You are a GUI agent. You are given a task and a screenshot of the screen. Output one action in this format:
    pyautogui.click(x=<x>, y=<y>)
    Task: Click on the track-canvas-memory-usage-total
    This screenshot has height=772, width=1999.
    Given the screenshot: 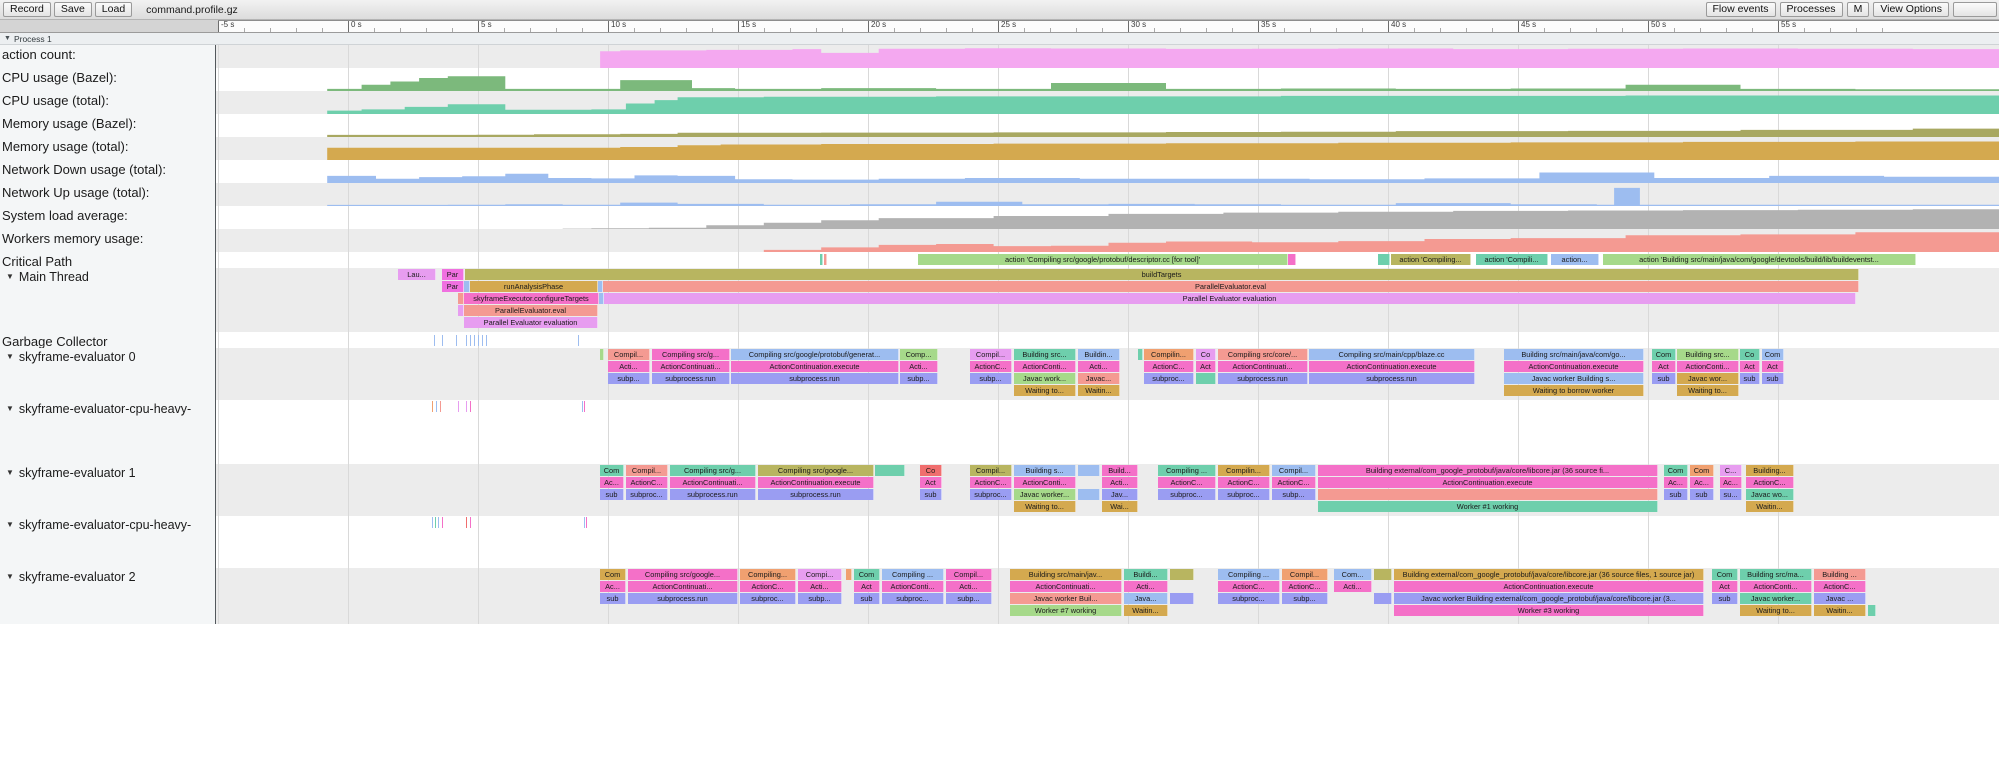 What is the action you would take?
    pyautogui.click(x=1108, y=148)
    